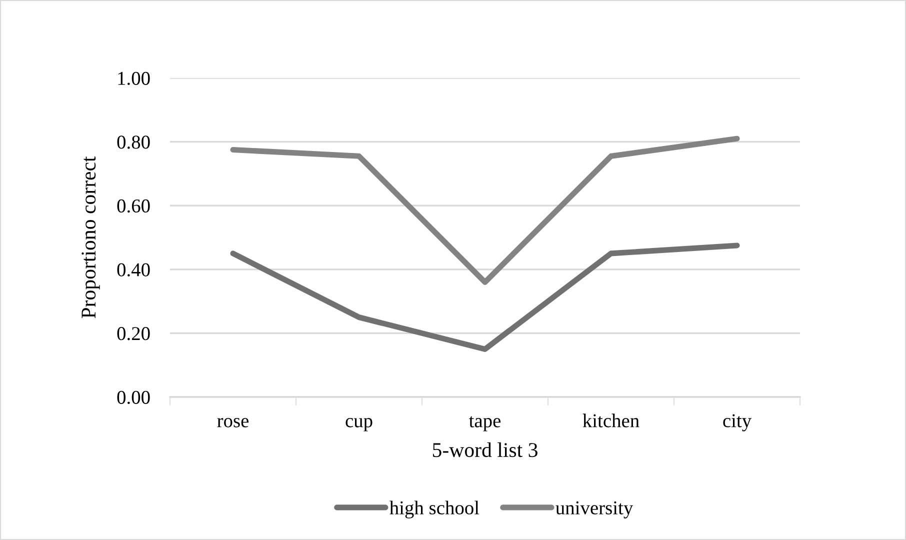 The width and height of the screenshot is (906, 540). I want to click on legend-label: university, so click(595, 509).